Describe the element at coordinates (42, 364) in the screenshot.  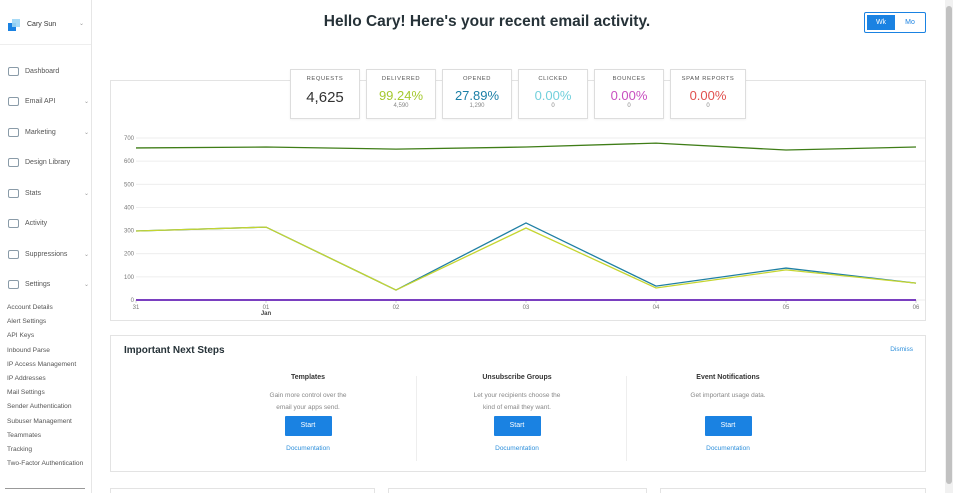
I see `settings-link: IP Access Management` at that location.